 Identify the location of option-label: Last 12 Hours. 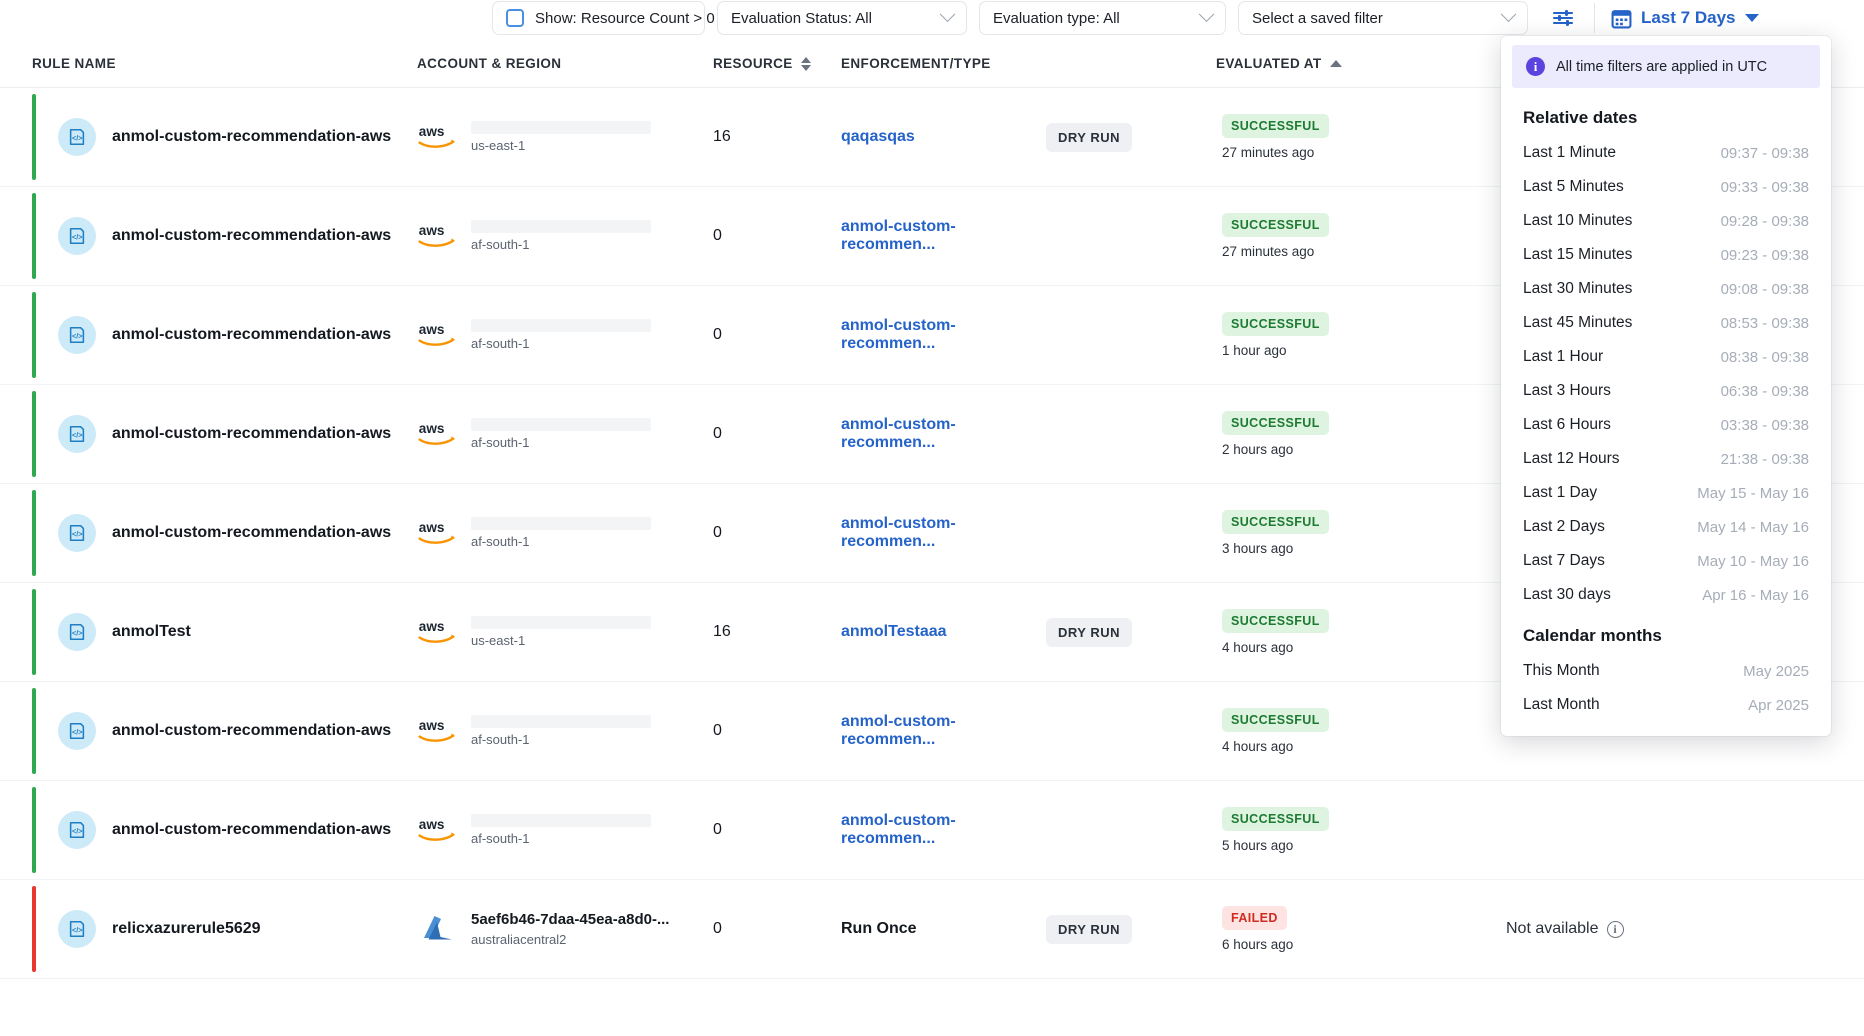
(1571, 458).